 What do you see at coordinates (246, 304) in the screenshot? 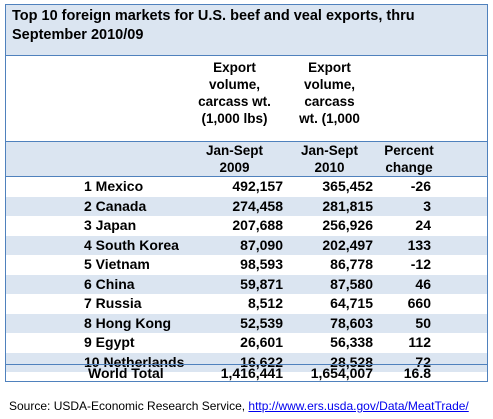
I see `table-row: 7 Russia 8,512 64,715 660` at bounding box center [246, 304].